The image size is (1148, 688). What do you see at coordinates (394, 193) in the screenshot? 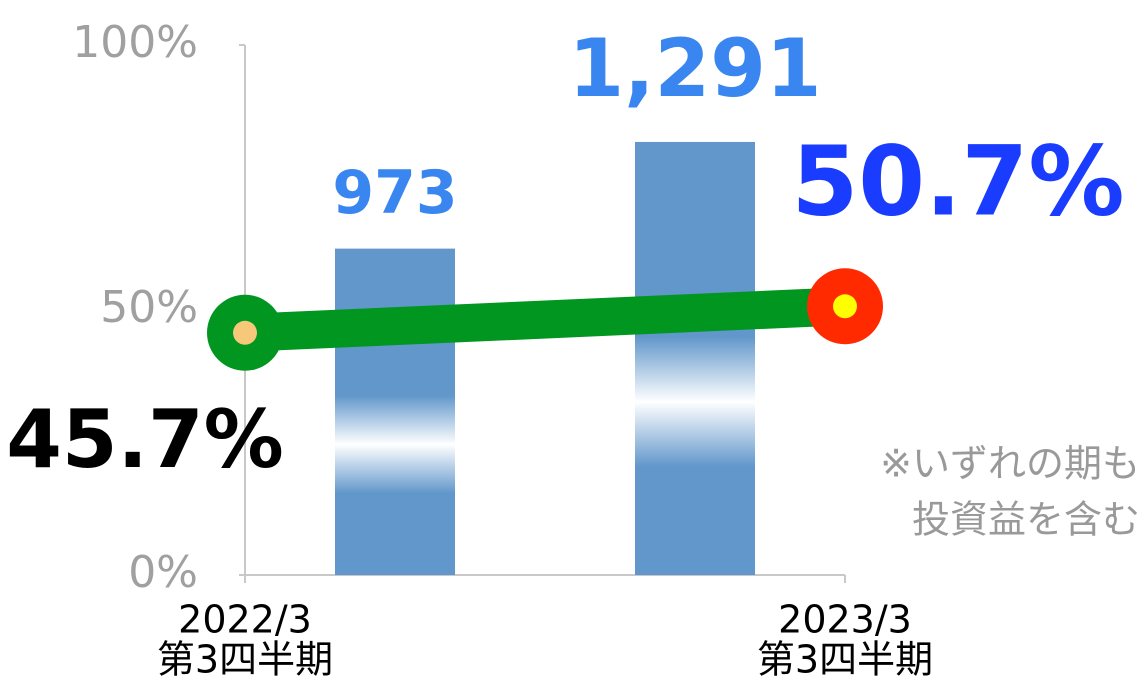
I see `bar-value-label: 973` at bounding box center [394, 193].